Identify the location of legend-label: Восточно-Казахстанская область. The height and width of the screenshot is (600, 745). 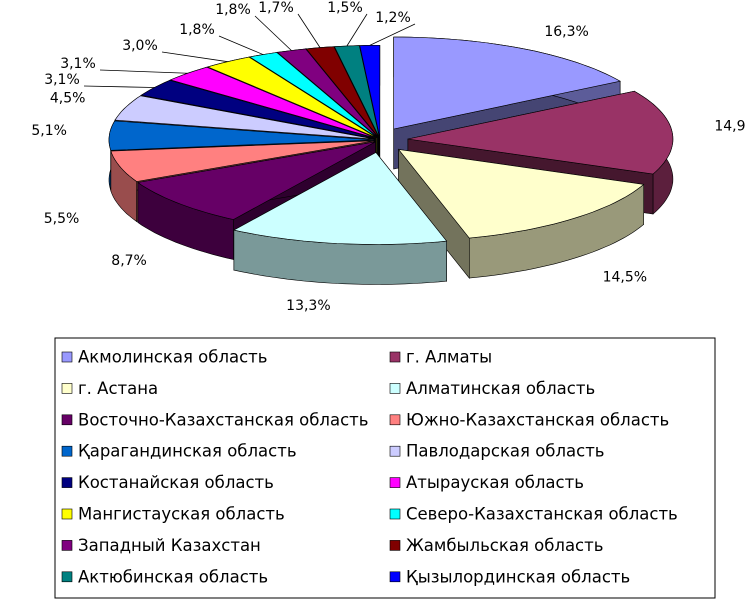
(223, 419).